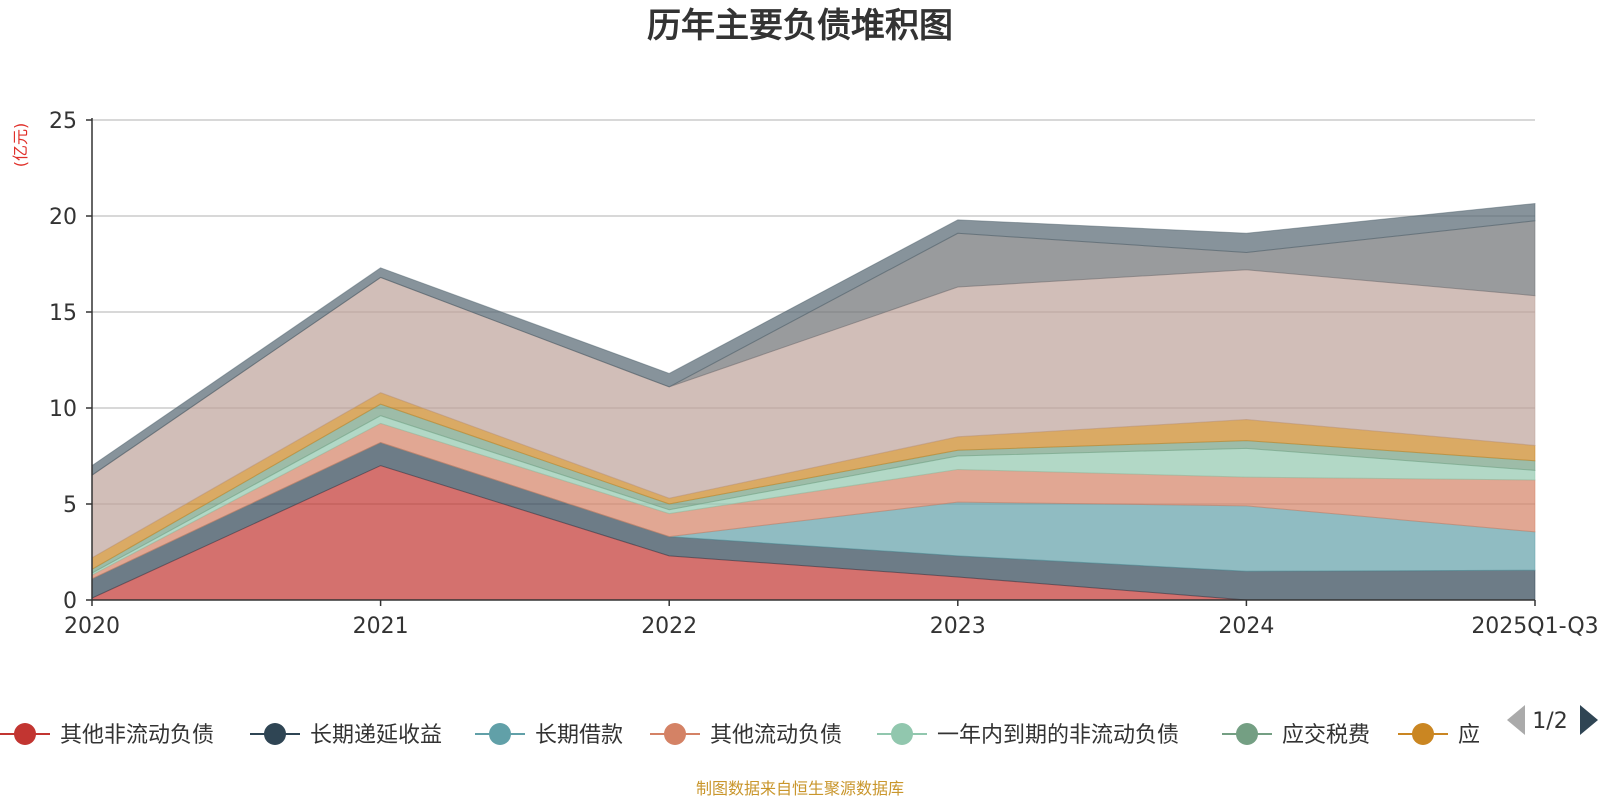  I want to click on x-tick-label: 2021, so click(381, 626).